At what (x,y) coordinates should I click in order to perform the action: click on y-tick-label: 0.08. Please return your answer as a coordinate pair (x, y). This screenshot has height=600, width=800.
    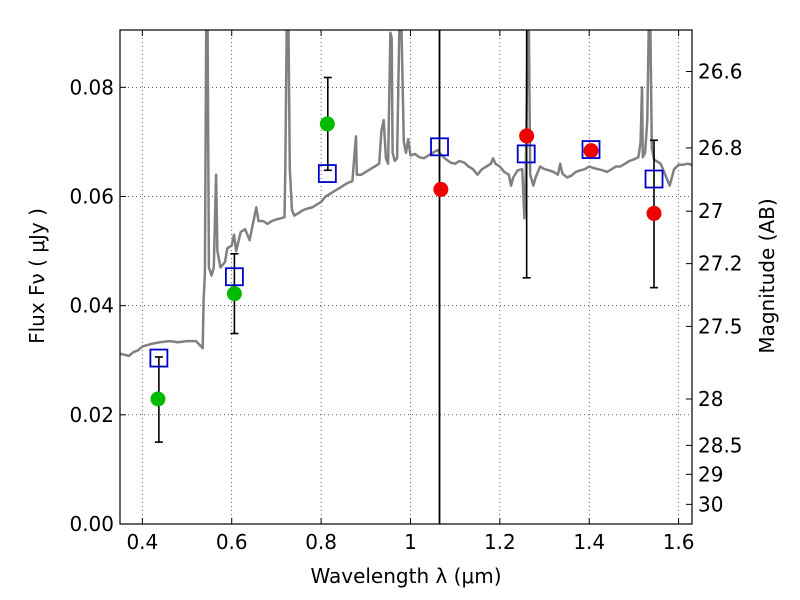
    Looking at the image, I should click on (91, 87).